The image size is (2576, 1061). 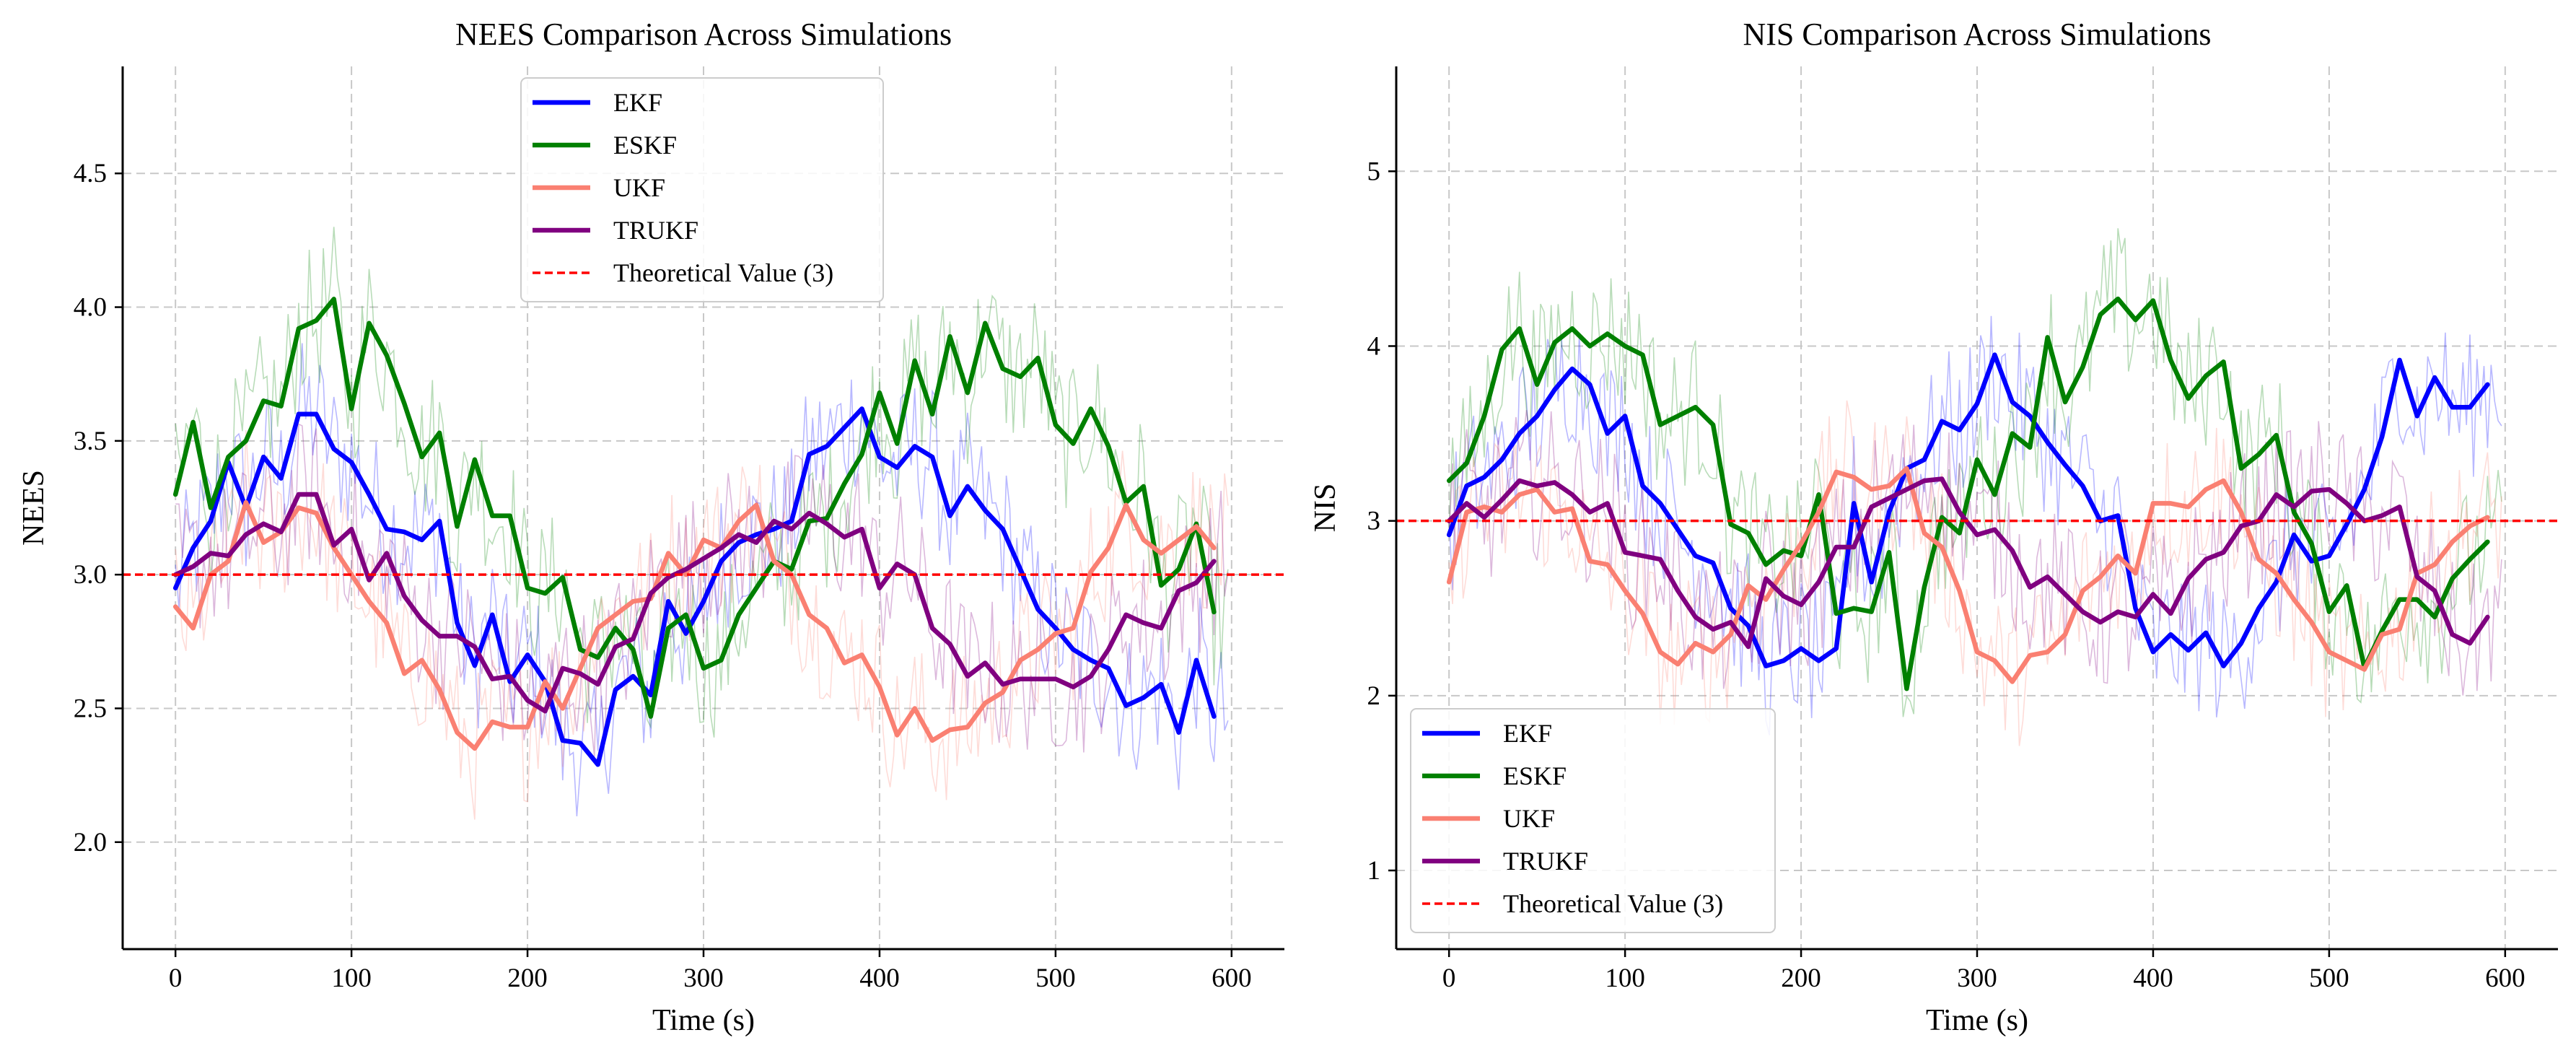 What do you see at coordinates (1325, 508) in the screenshot?
I see `y-axis-label: NIS` at bounding box center [1325, 508].